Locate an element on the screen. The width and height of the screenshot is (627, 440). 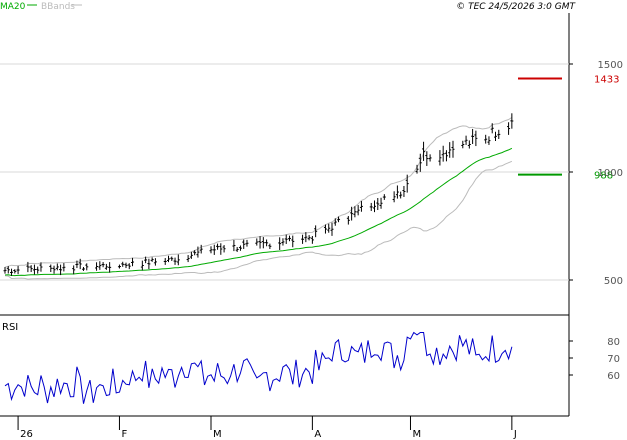
level-label: 1433 is located at coordinates (606, 79).